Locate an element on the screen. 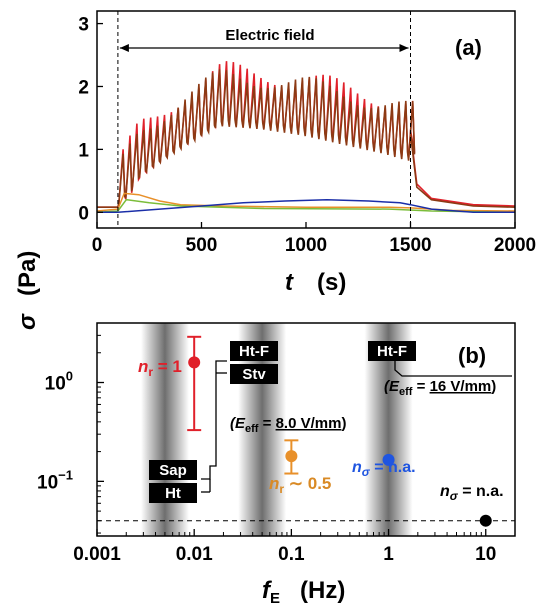 The image size is (550, 613). chart-b-xtick-label: 0.001 is located at coordinates (97, 554).